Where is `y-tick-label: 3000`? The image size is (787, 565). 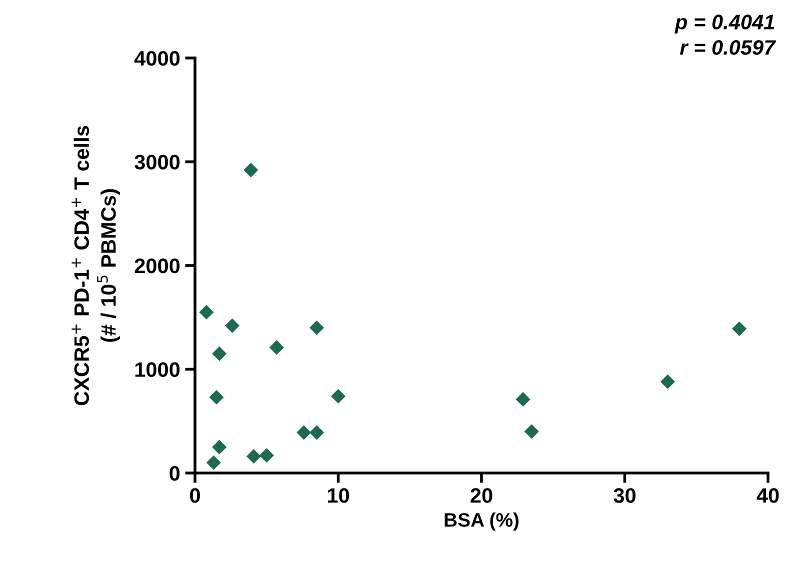
y-tick-label: 3000 is located at coordinates (157, 162).